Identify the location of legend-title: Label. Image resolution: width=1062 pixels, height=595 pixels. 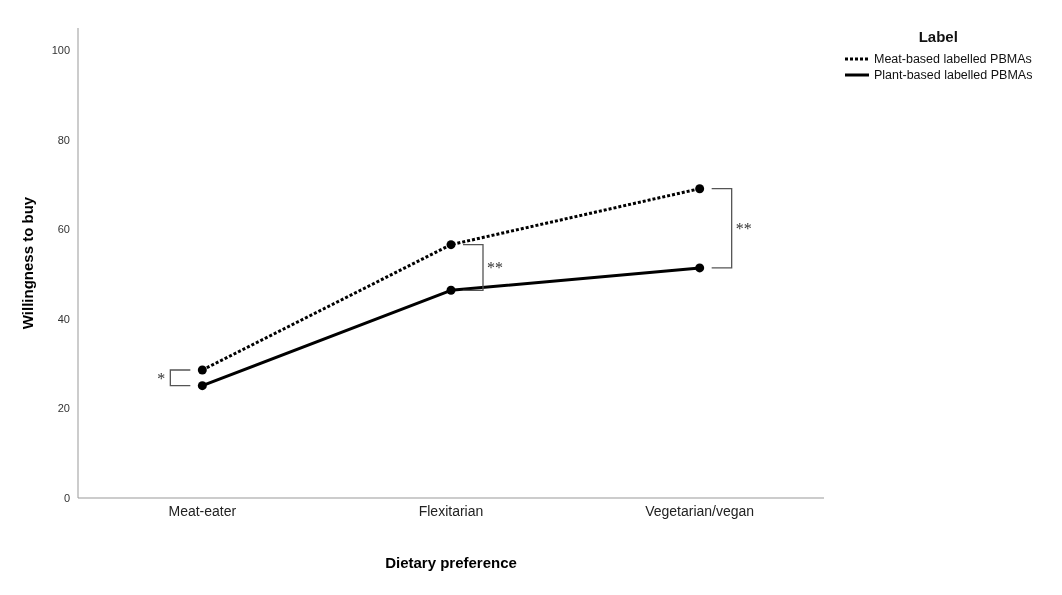
(938, 36).